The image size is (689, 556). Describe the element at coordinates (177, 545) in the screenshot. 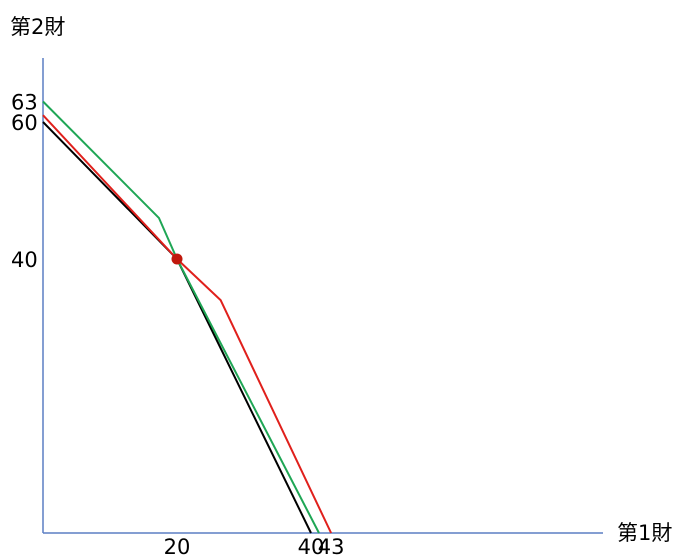

I see `x-tick-label-20: 20` at that location.